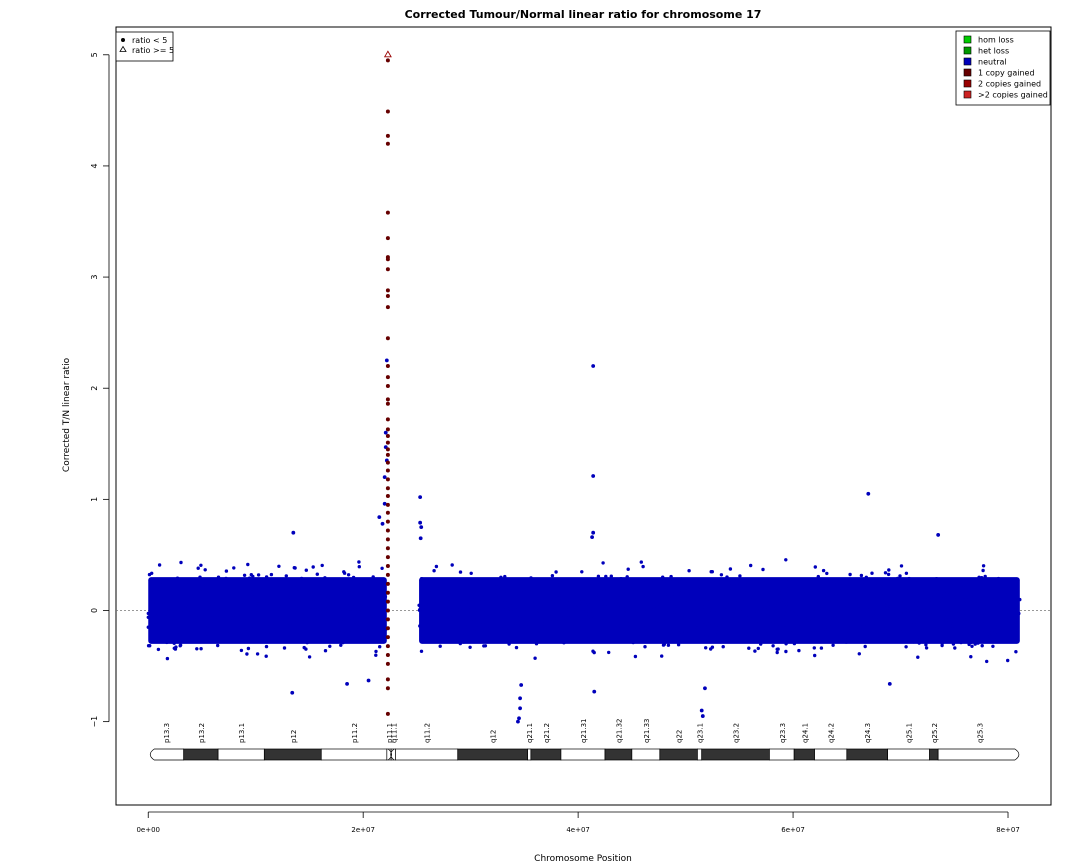  Describe the element at coordinates (993, 51) in the screenshot. I see `cn-legend-label: het loss` at that location.